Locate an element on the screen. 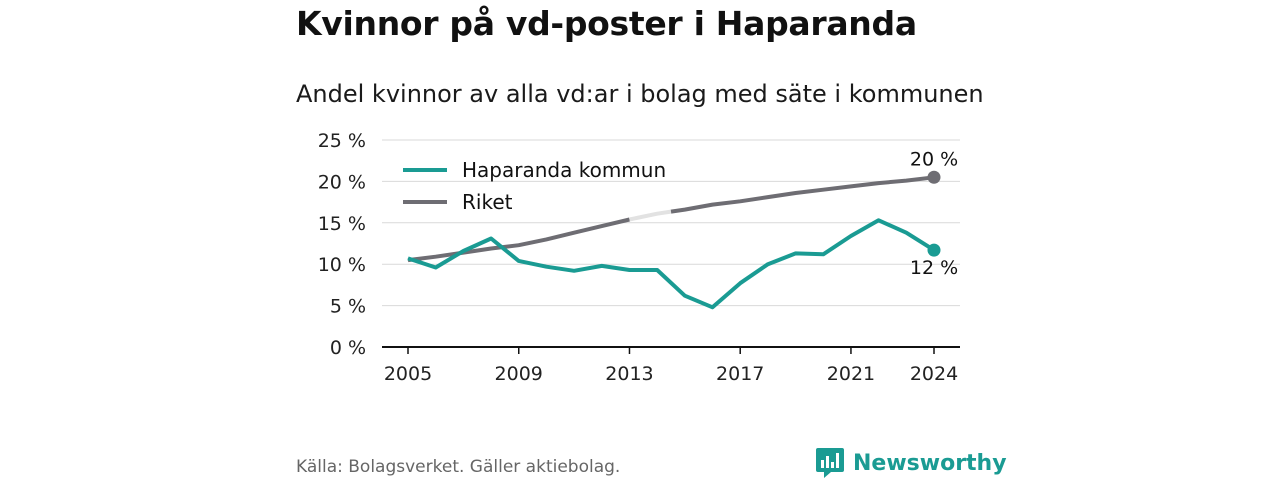 This screenshot has height=480, width=1280. y-tick-label: 5 % is located at coordinates (348, 307).